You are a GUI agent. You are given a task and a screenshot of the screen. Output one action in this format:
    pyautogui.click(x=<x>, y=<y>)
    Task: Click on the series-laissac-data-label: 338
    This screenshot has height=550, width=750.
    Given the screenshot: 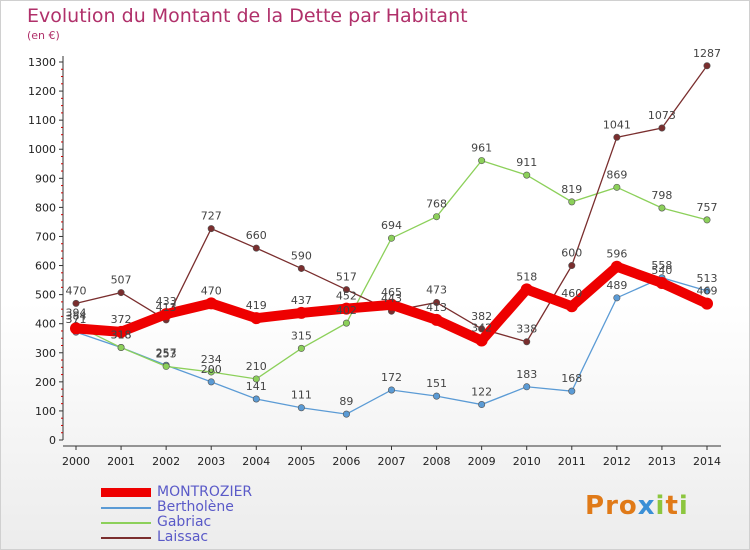 What is the action you would take?
    pyautogui.click(x=526, y=329)
    